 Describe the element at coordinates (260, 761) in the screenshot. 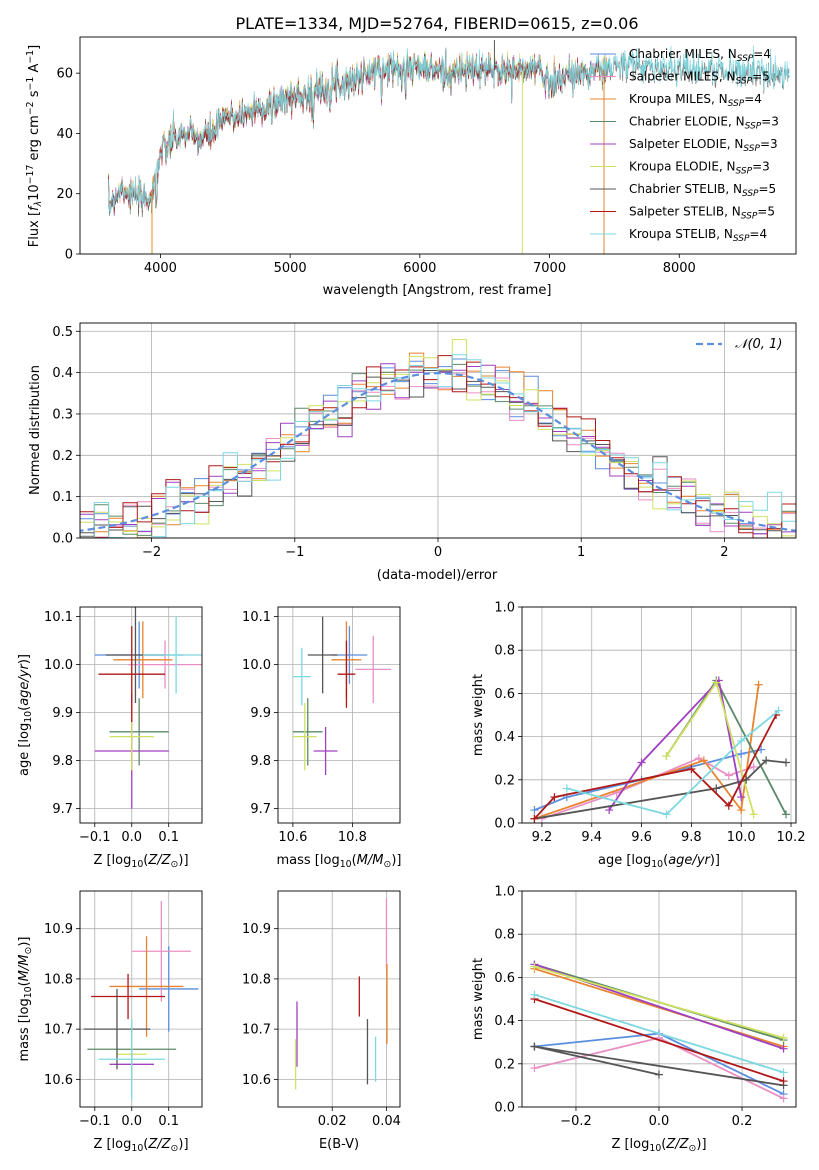

I see `y-tick-label: 9.8` at that location.